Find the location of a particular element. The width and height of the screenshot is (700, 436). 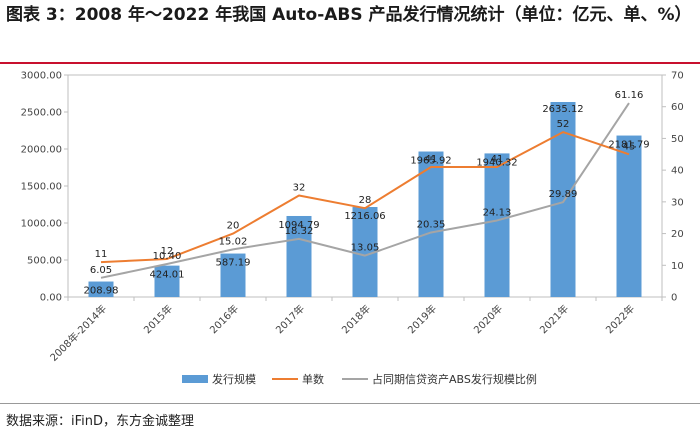

y-left-tick-label: 1500.00 is located at coordinates (41, 187).